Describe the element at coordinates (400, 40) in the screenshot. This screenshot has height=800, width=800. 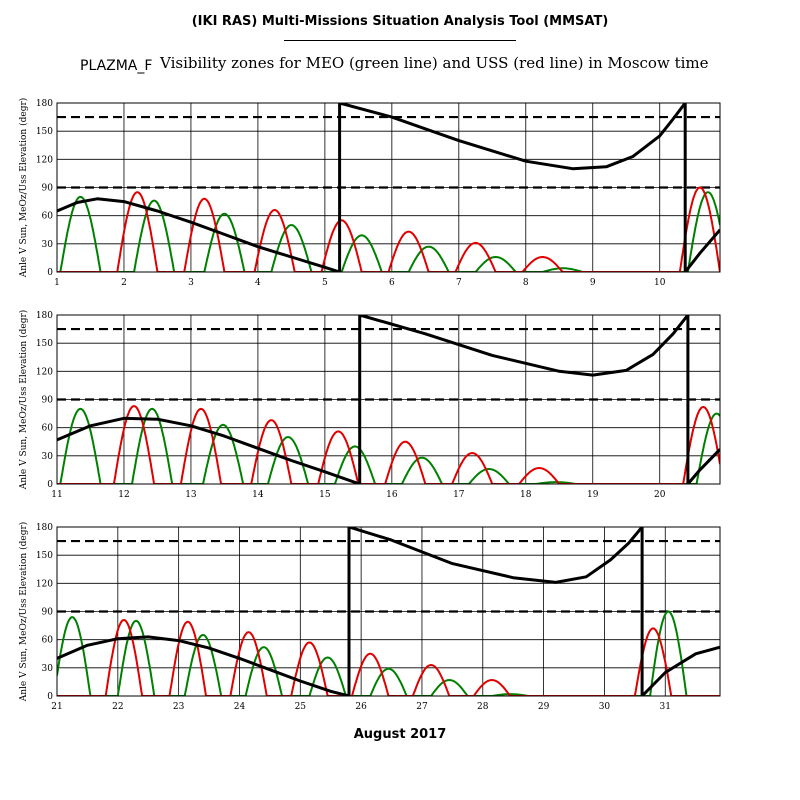
I see `title-underline` at that location.